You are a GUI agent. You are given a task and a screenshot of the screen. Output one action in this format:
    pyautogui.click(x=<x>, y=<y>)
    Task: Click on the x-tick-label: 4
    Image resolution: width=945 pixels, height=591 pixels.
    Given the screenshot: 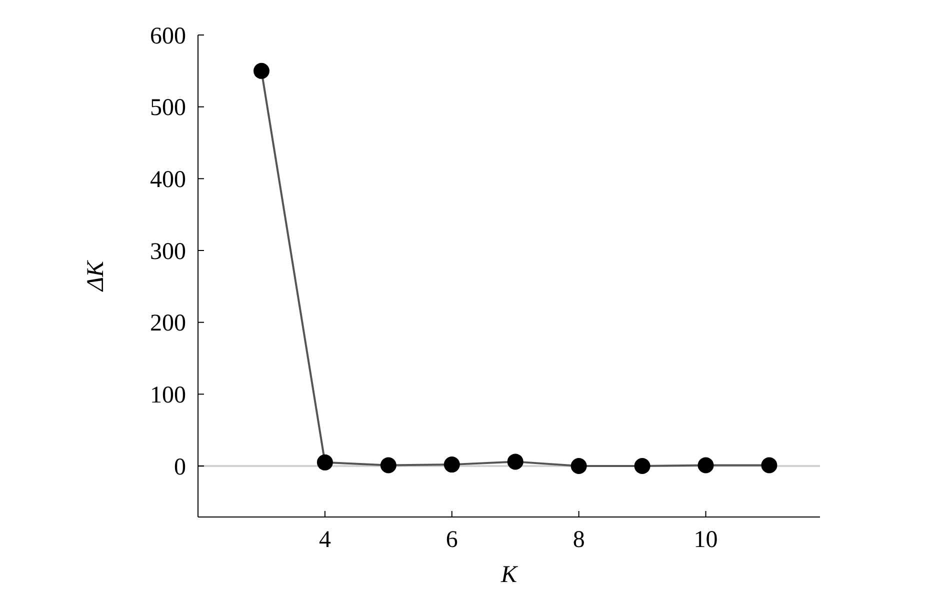 What is the action you would take?
    pyautogui.click(x=324, y=540)
    